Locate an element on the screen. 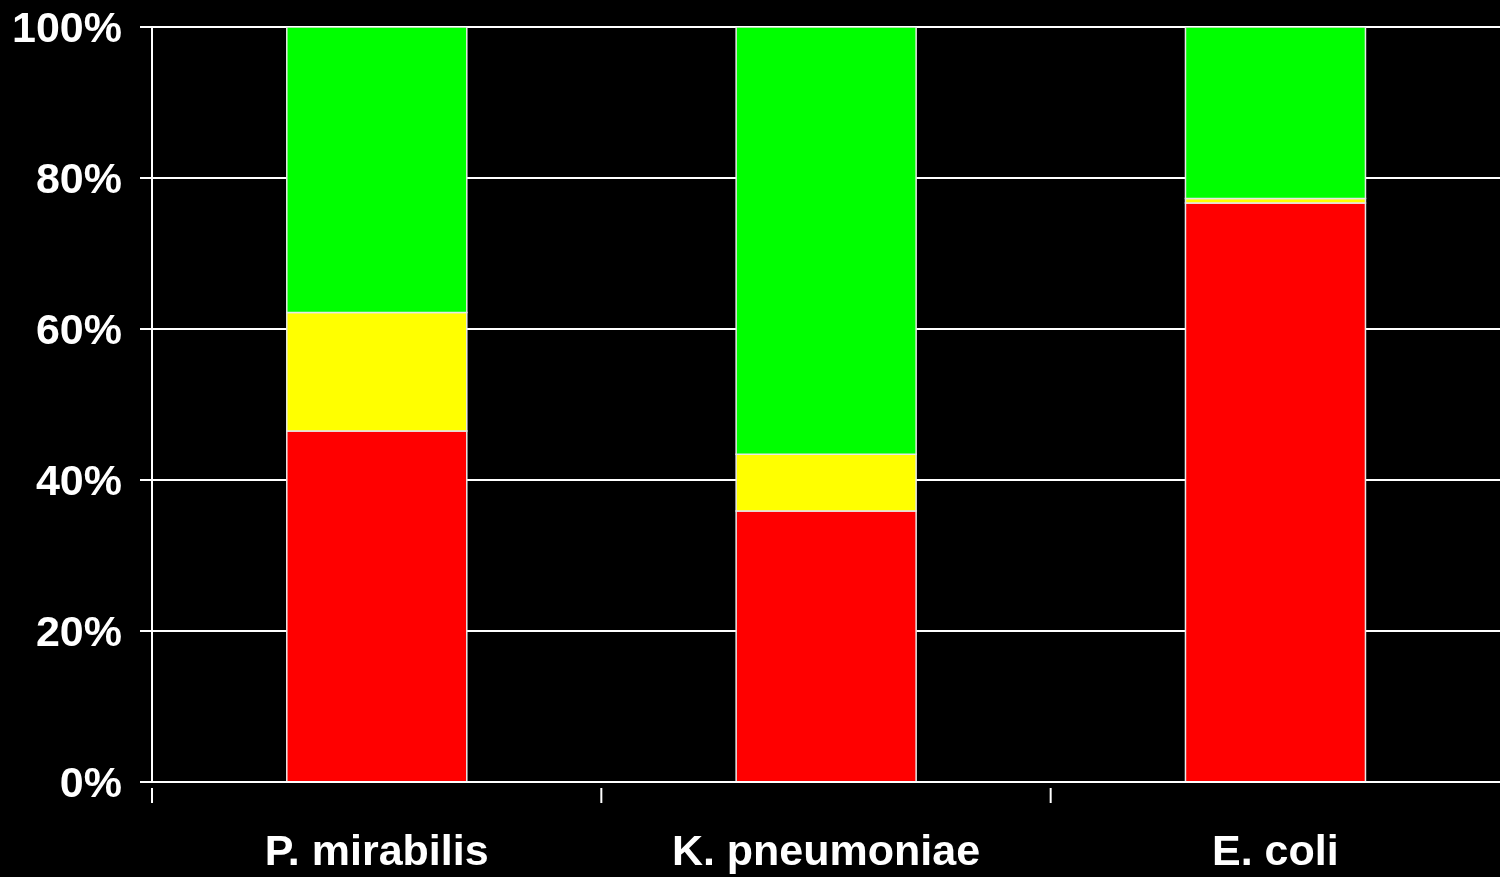  y-tick-label: 60% is located at coordinates (78, 329).